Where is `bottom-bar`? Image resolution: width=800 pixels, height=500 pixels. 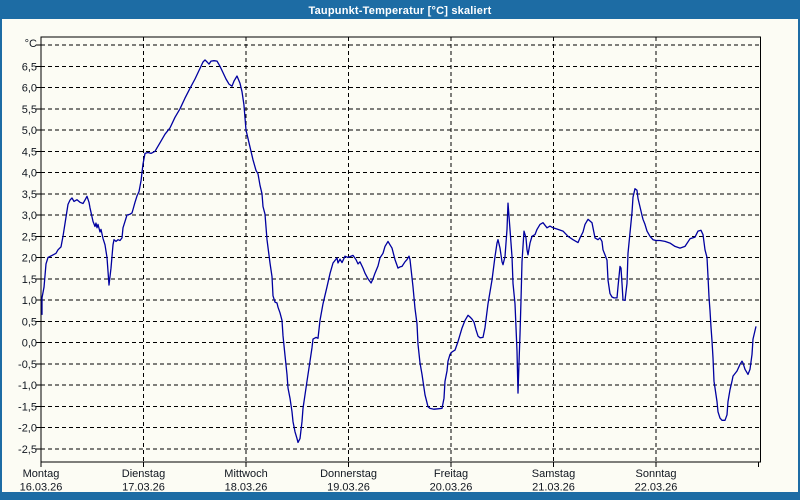 bottom-bar is located at coordinates (400, 495).